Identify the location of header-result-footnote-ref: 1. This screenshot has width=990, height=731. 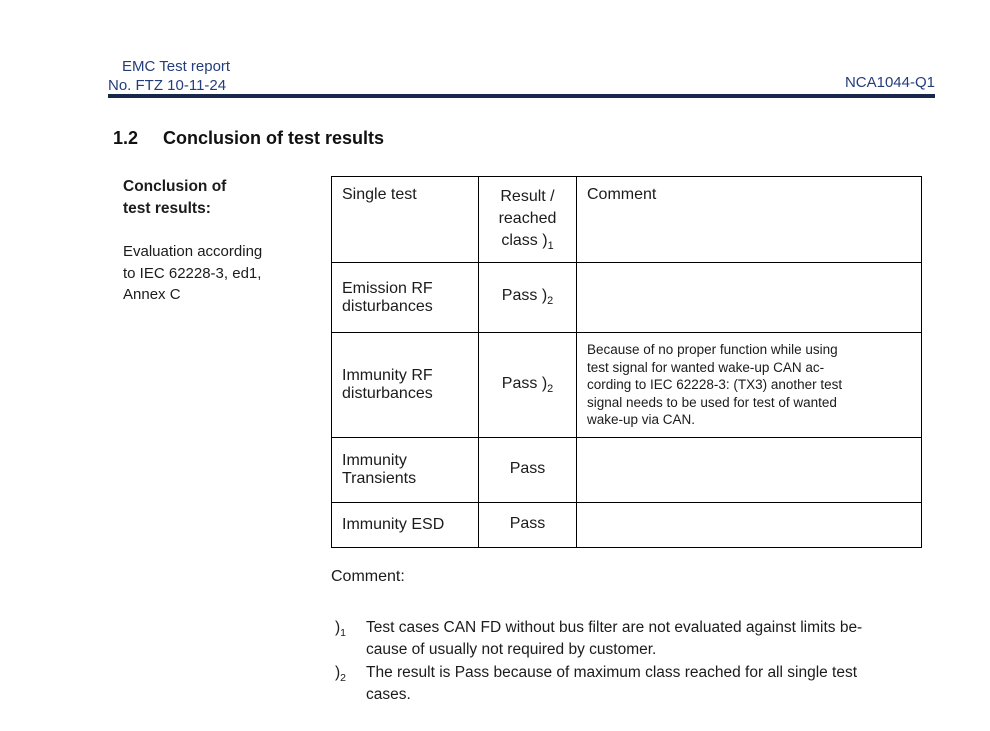
(550, 246).